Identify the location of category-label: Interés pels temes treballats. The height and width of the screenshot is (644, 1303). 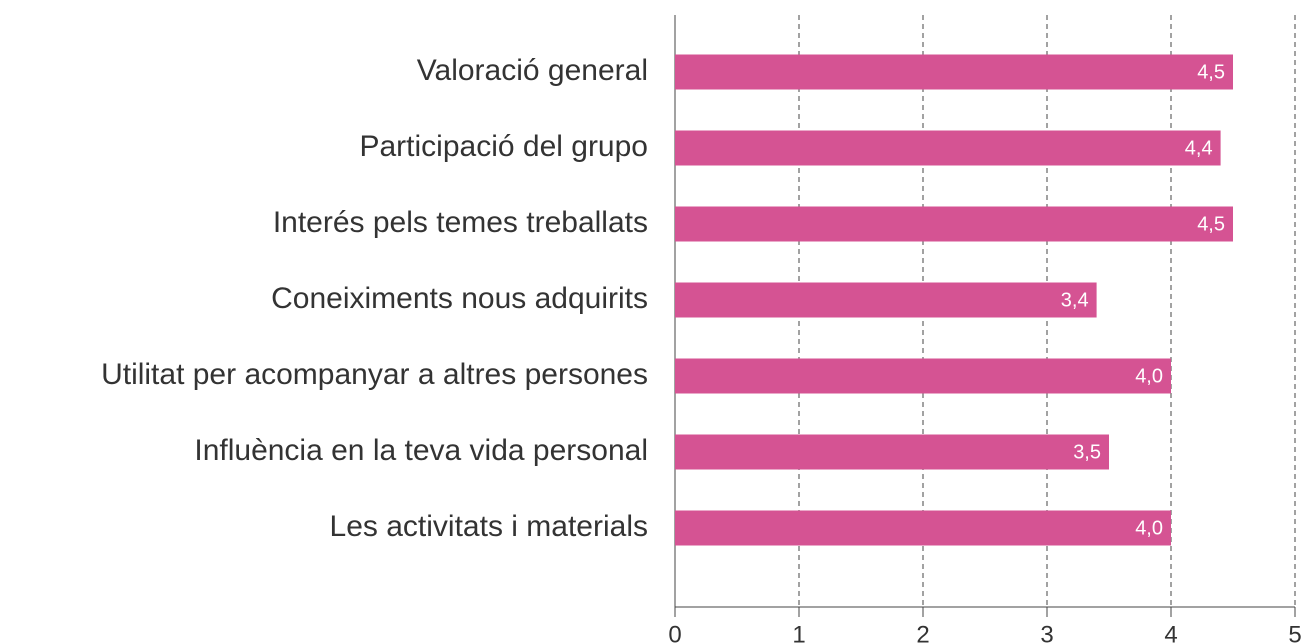
(460, 222).